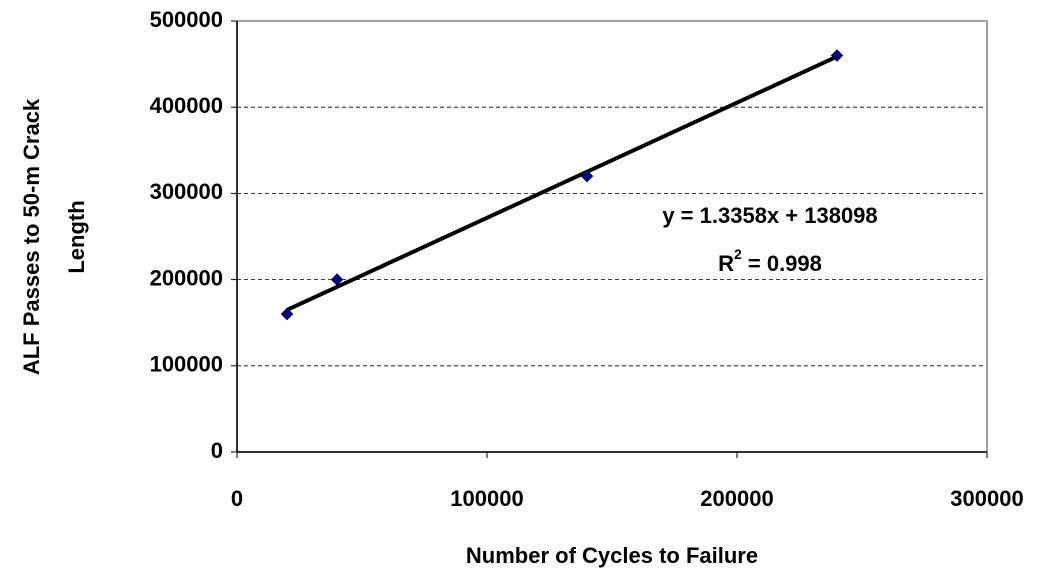 The width and height of the screenshot is (1047, 577). Describe the element at coordinates (186, 19) in the screenshot. I see `y-tick-label: 500000` at that location.